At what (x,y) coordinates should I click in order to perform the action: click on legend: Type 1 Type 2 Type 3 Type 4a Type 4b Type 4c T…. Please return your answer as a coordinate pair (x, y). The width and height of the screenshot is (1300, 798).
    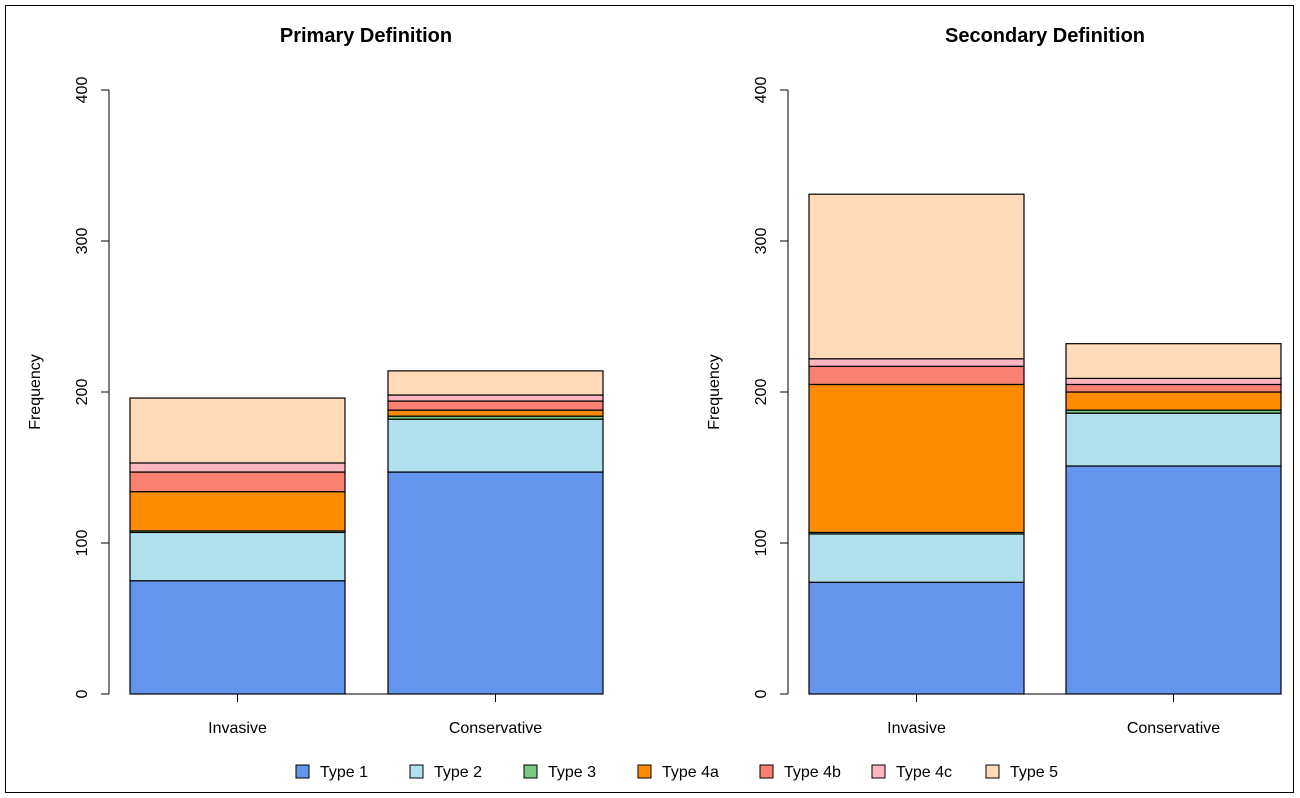
    Looking at the image, I should click on (676, 772).